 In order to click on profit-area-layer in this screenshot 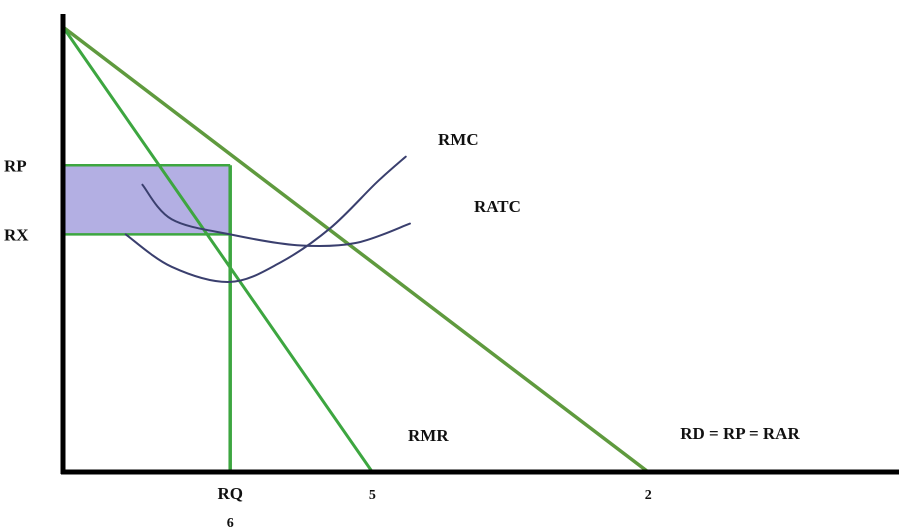, I will do `click(147, 200)`.